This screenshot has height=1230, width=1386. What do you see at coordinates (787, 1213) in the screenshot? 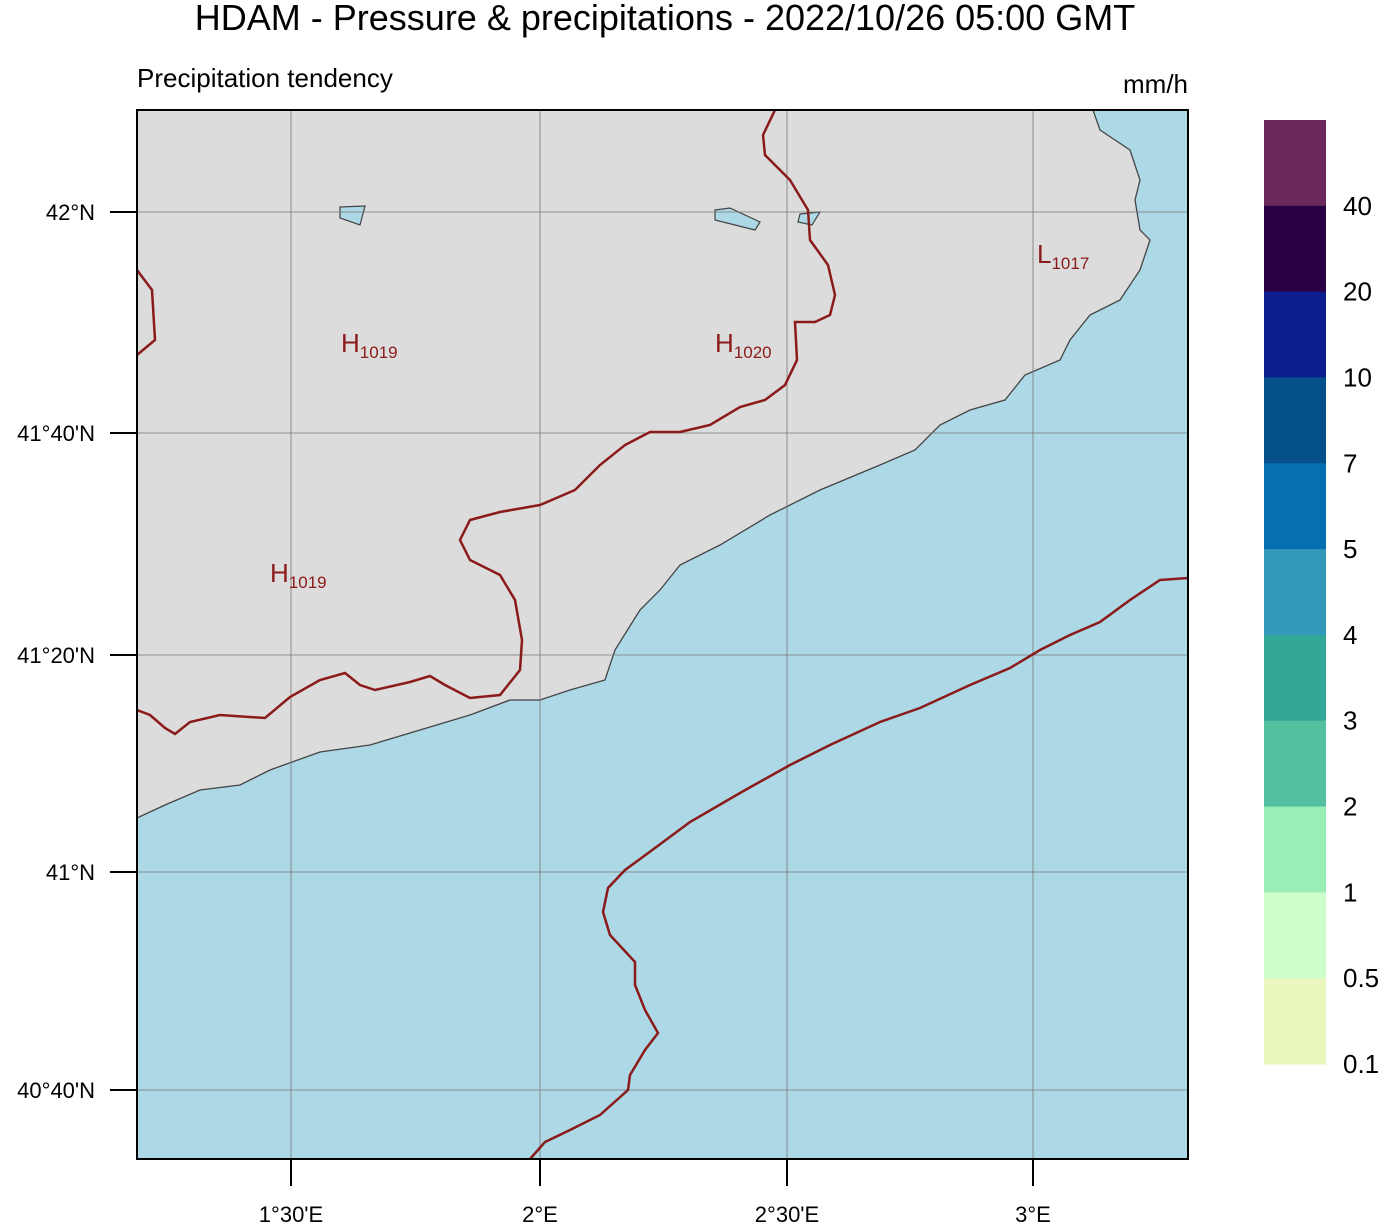
I see `lon-label: 2°30'E` at bounding box center [787, 1213].